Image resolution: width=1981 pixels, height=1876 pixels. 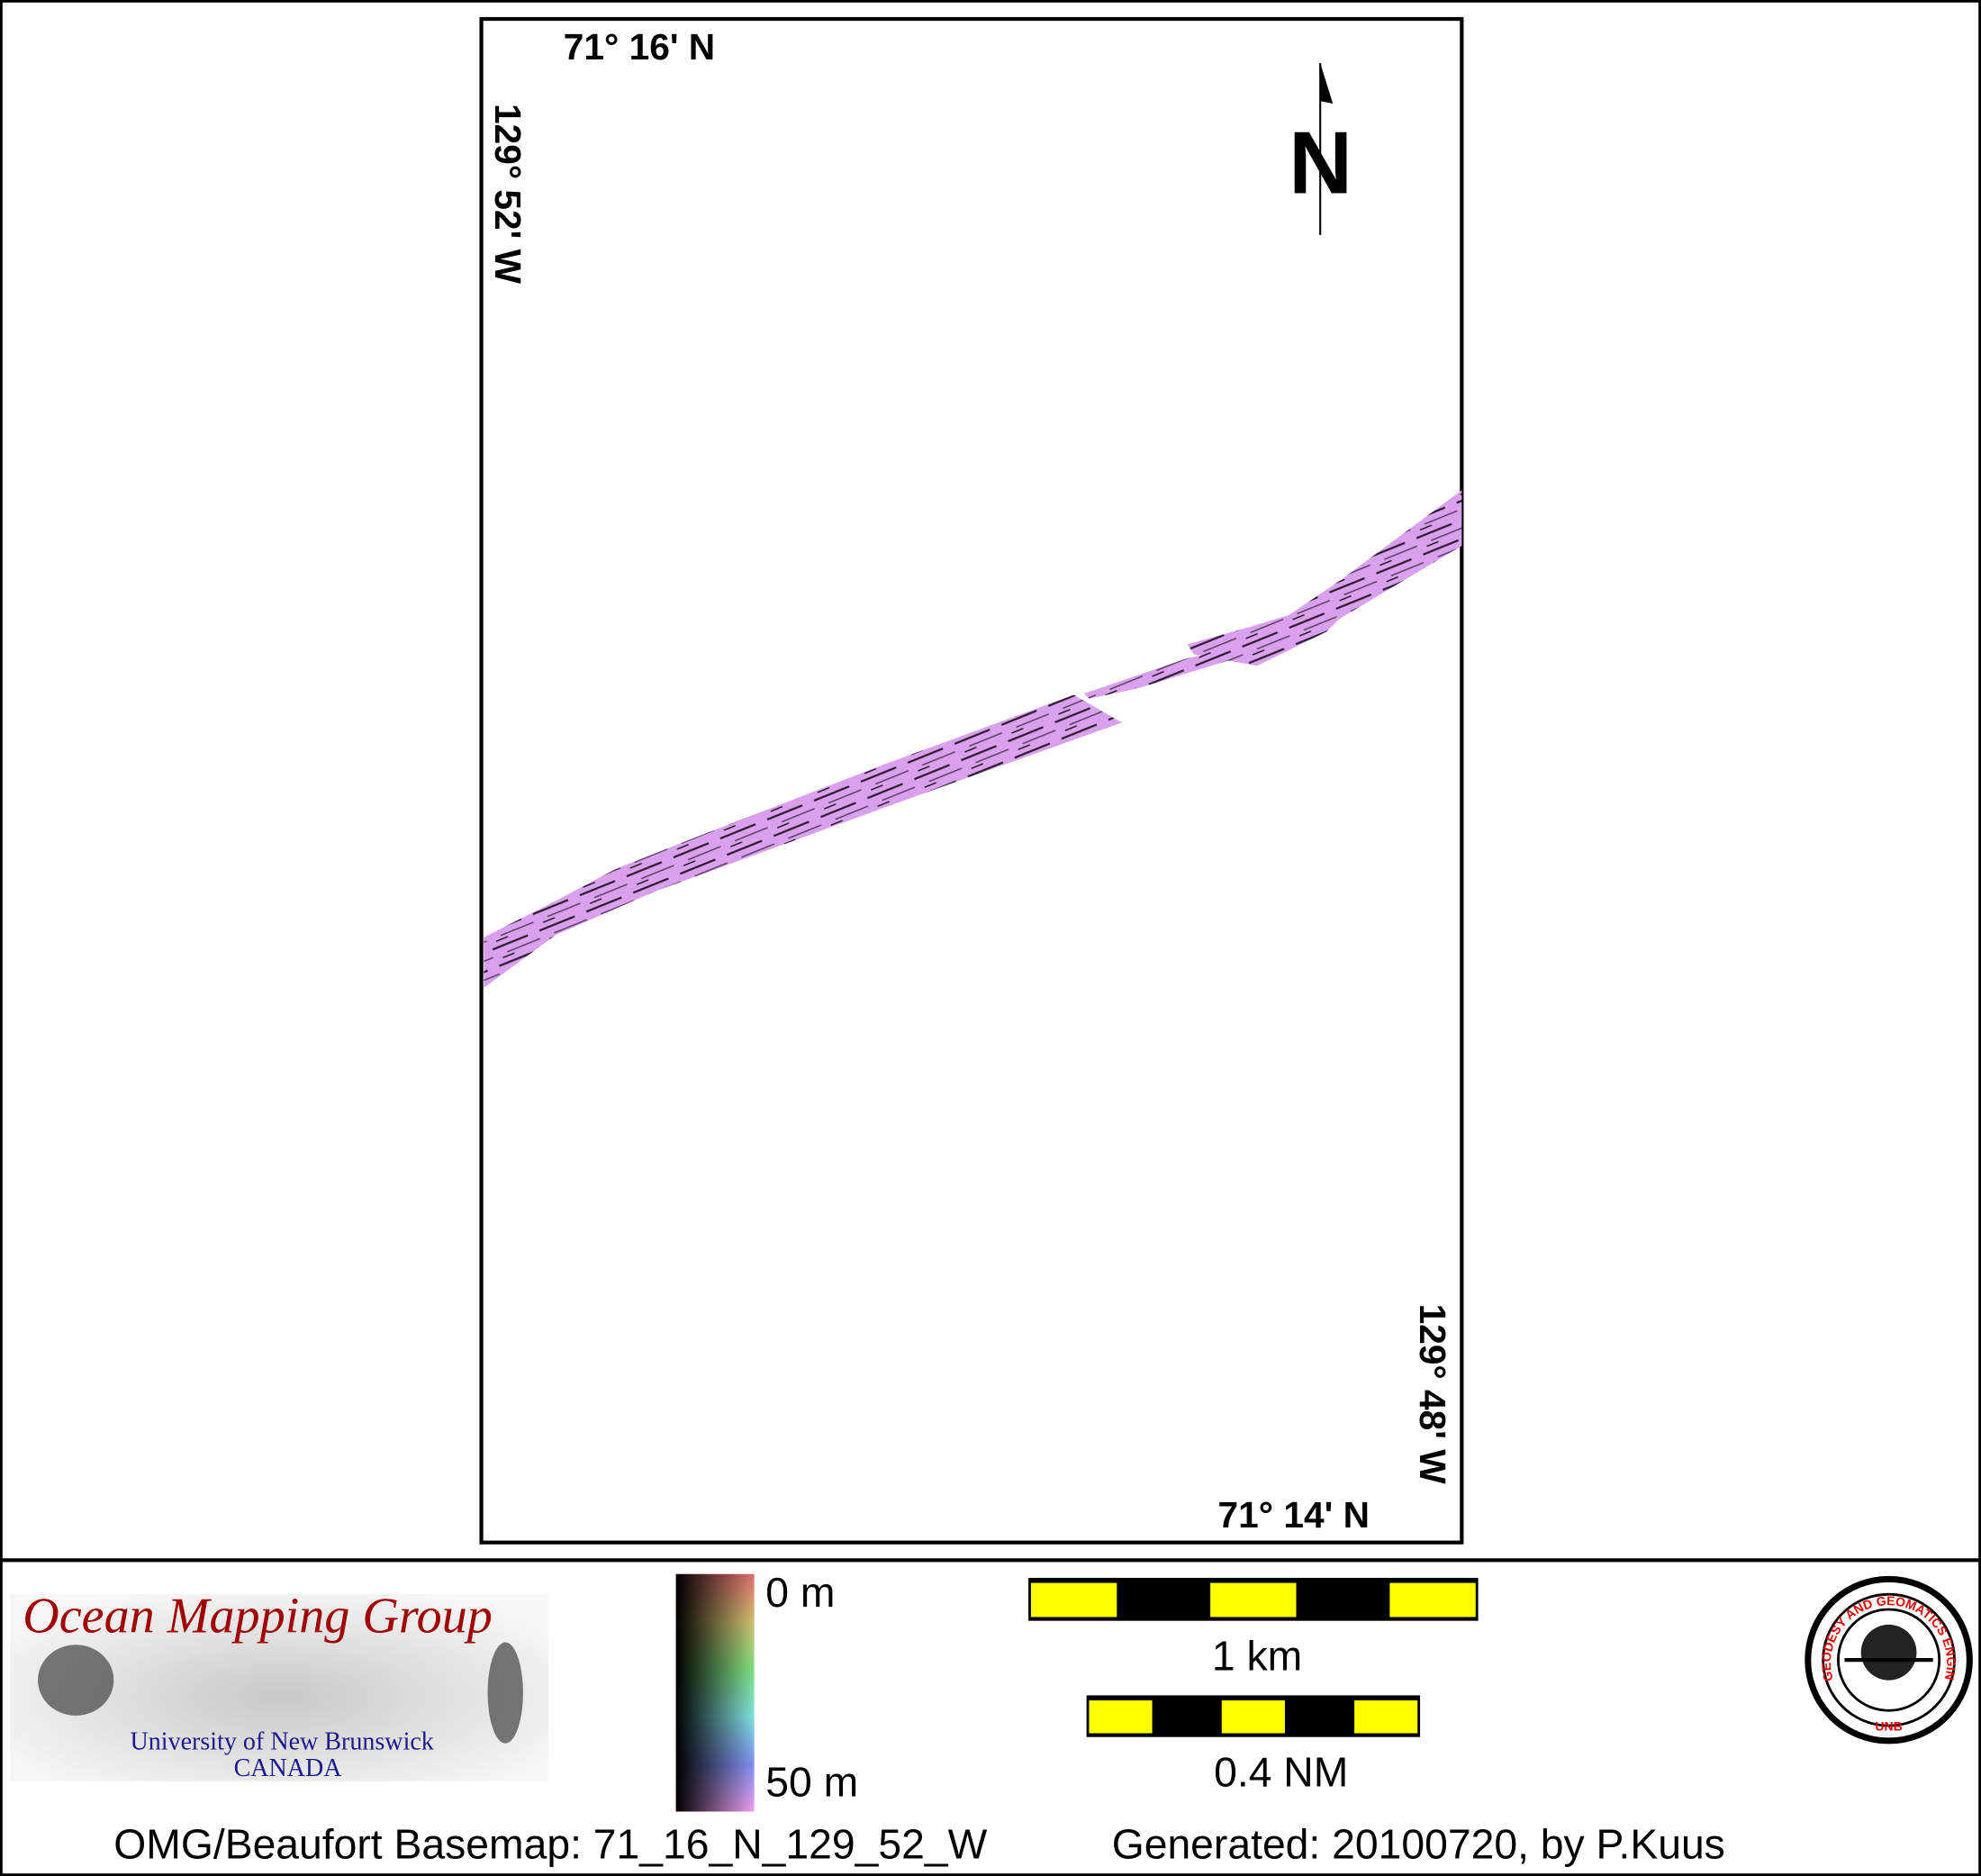 What do you see at coordinates (258, 1616) in the screenshot?
I see `logo-title: Ocean Mapping Group` at bounding box center [258, 1616].